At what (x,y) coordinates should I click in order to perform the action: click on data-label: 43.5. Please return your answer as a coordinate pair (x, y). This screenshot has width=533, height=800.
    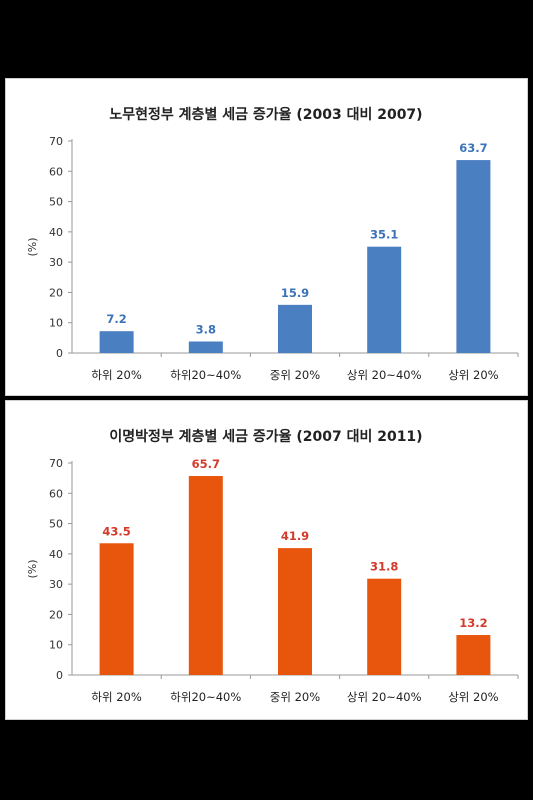
    Looking at the image, I should click on (116, 531).